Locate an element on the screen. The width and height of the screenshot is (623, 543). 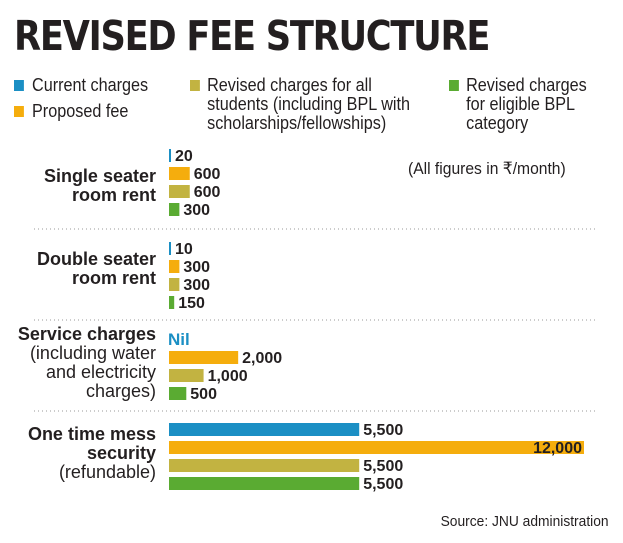
units-note: (All figures in ₹/month) is located at coordinates (487, 168).